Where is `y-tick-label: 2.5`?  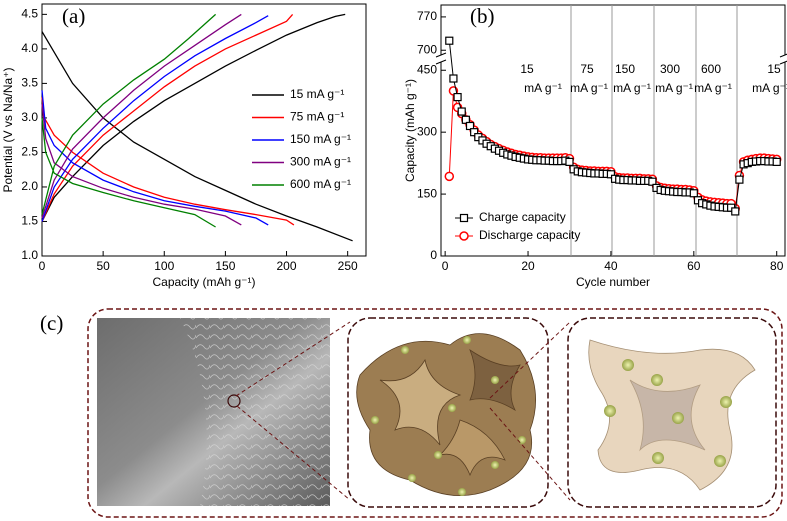
y-tick-label: 2.5 is located at coordinates (29, 152).